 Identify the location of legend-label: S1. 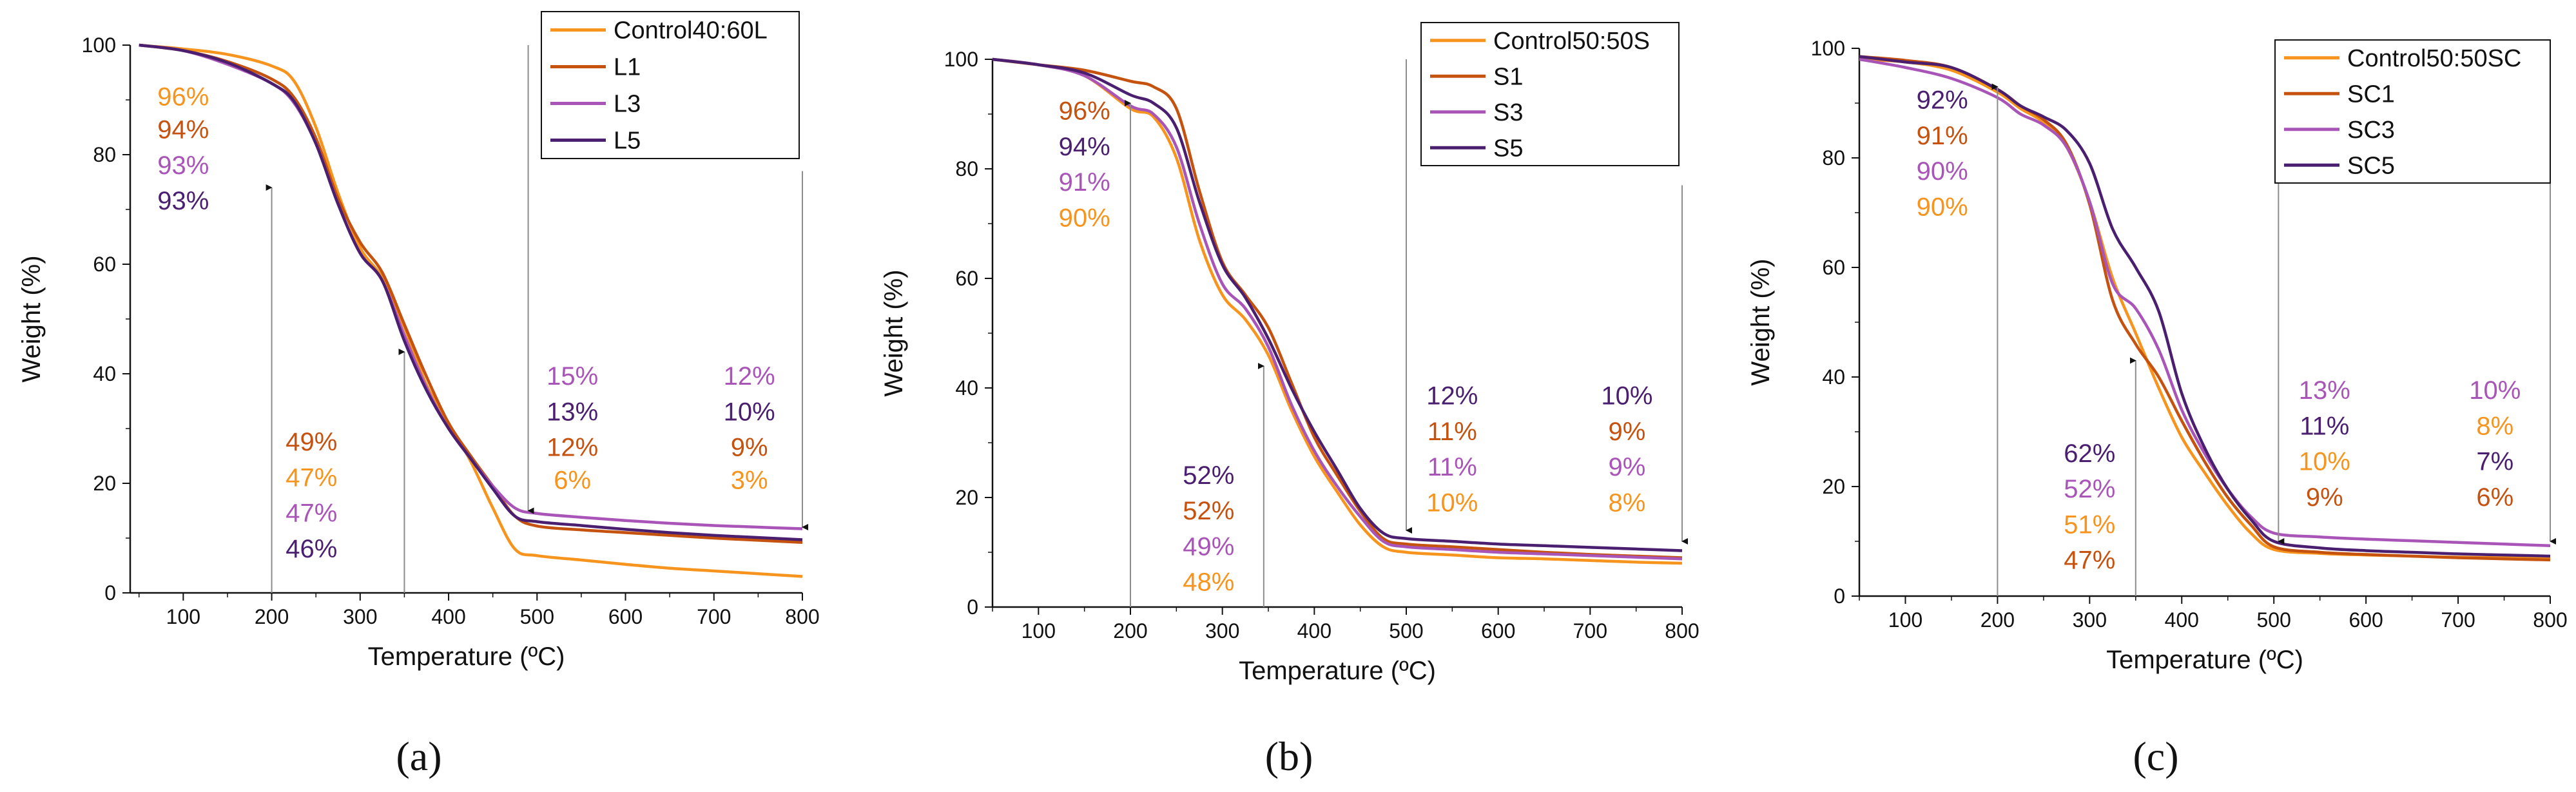
(1508, 76).